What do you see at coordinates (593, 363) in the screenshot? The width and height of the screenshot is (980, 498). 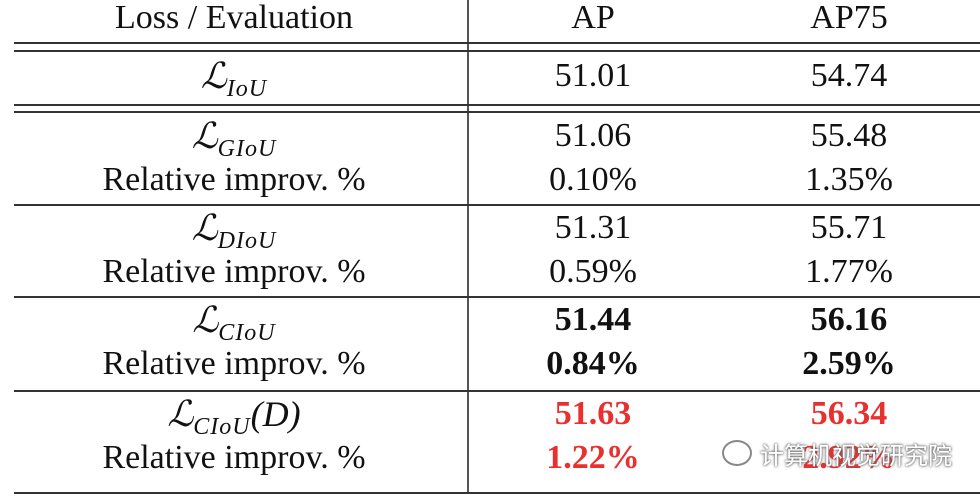 I see `value-cell: 0.84%` at bounding box center [593, 363].